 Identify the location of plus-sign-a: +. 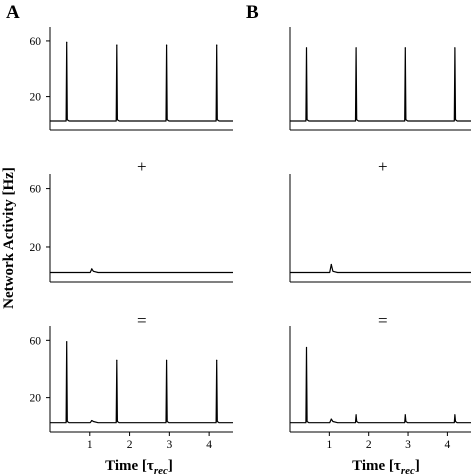
(142, 166).